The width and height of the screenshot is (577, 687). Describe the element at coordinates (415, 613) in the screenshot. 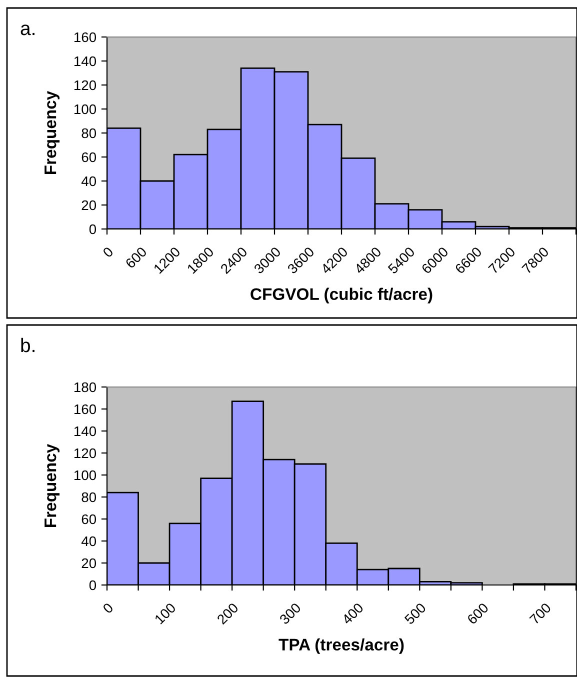

I see `x-tick-label: 500` at that location.